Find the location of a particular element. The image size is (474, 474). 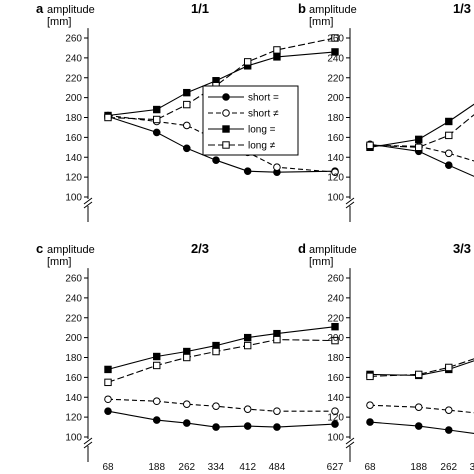

legend-marker-short-unequal is located at coordinates (226, 113).